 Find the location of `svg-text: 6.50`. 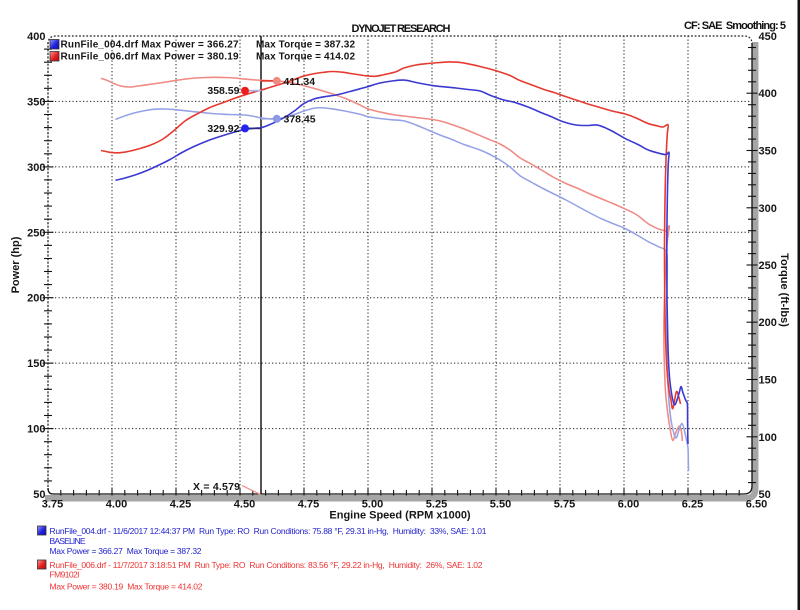

svg-text: 6.50 is located at coordinates (756, 505).